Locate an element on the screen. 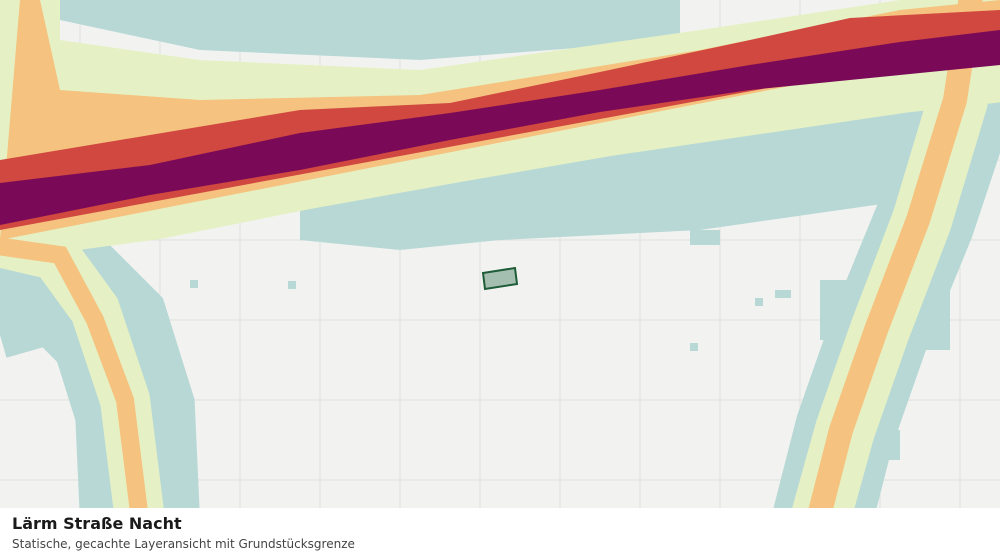 Image resolution: width=1000 pixels, height=560 pixels. map-title: Lärm Straße Nacht is located at coordinates (97, 523).